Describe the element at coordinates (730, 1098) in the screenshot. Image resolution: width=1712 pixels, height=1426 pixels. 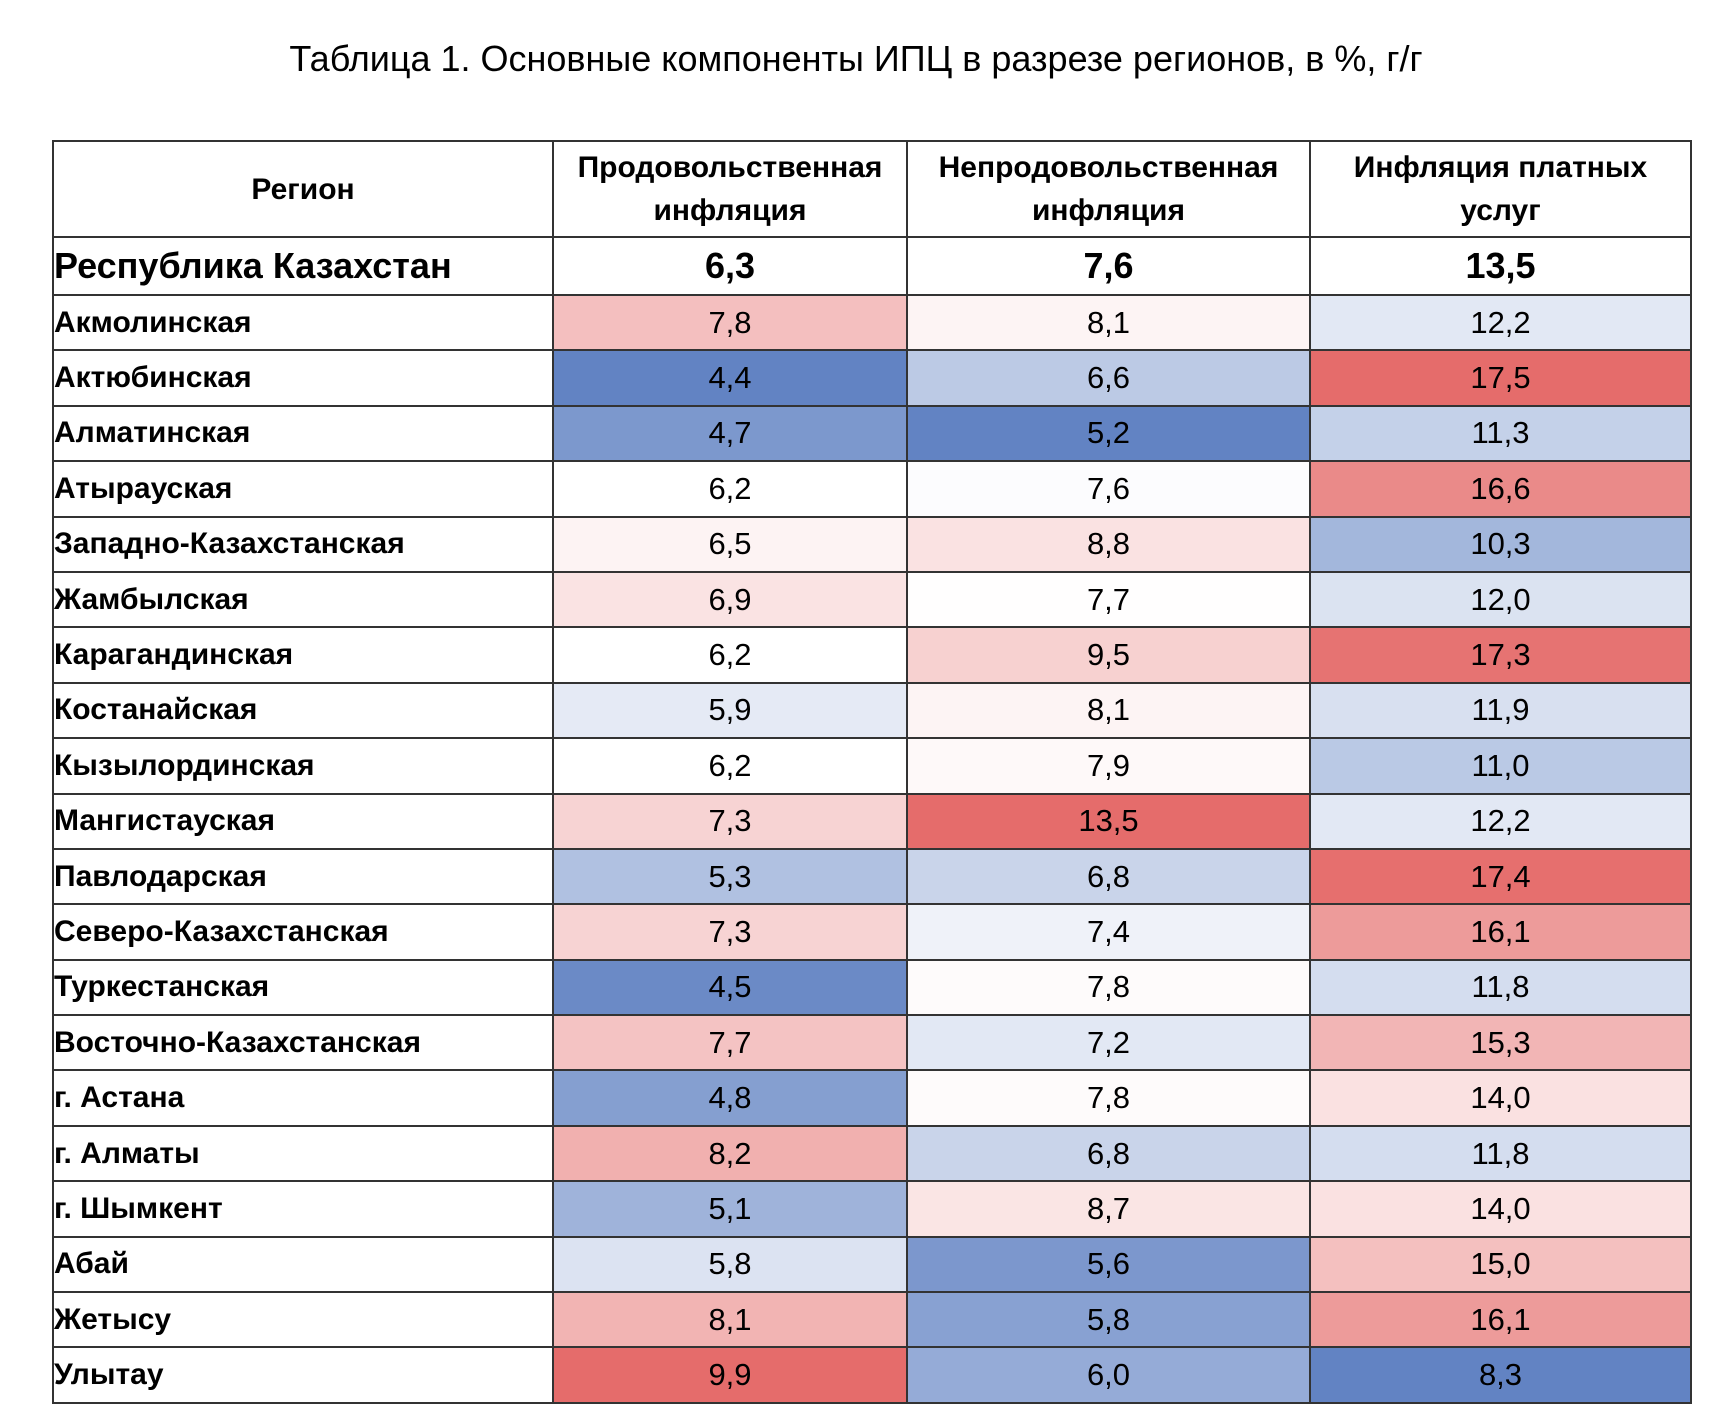
I see `food-value-cell: 4,8` at that location.